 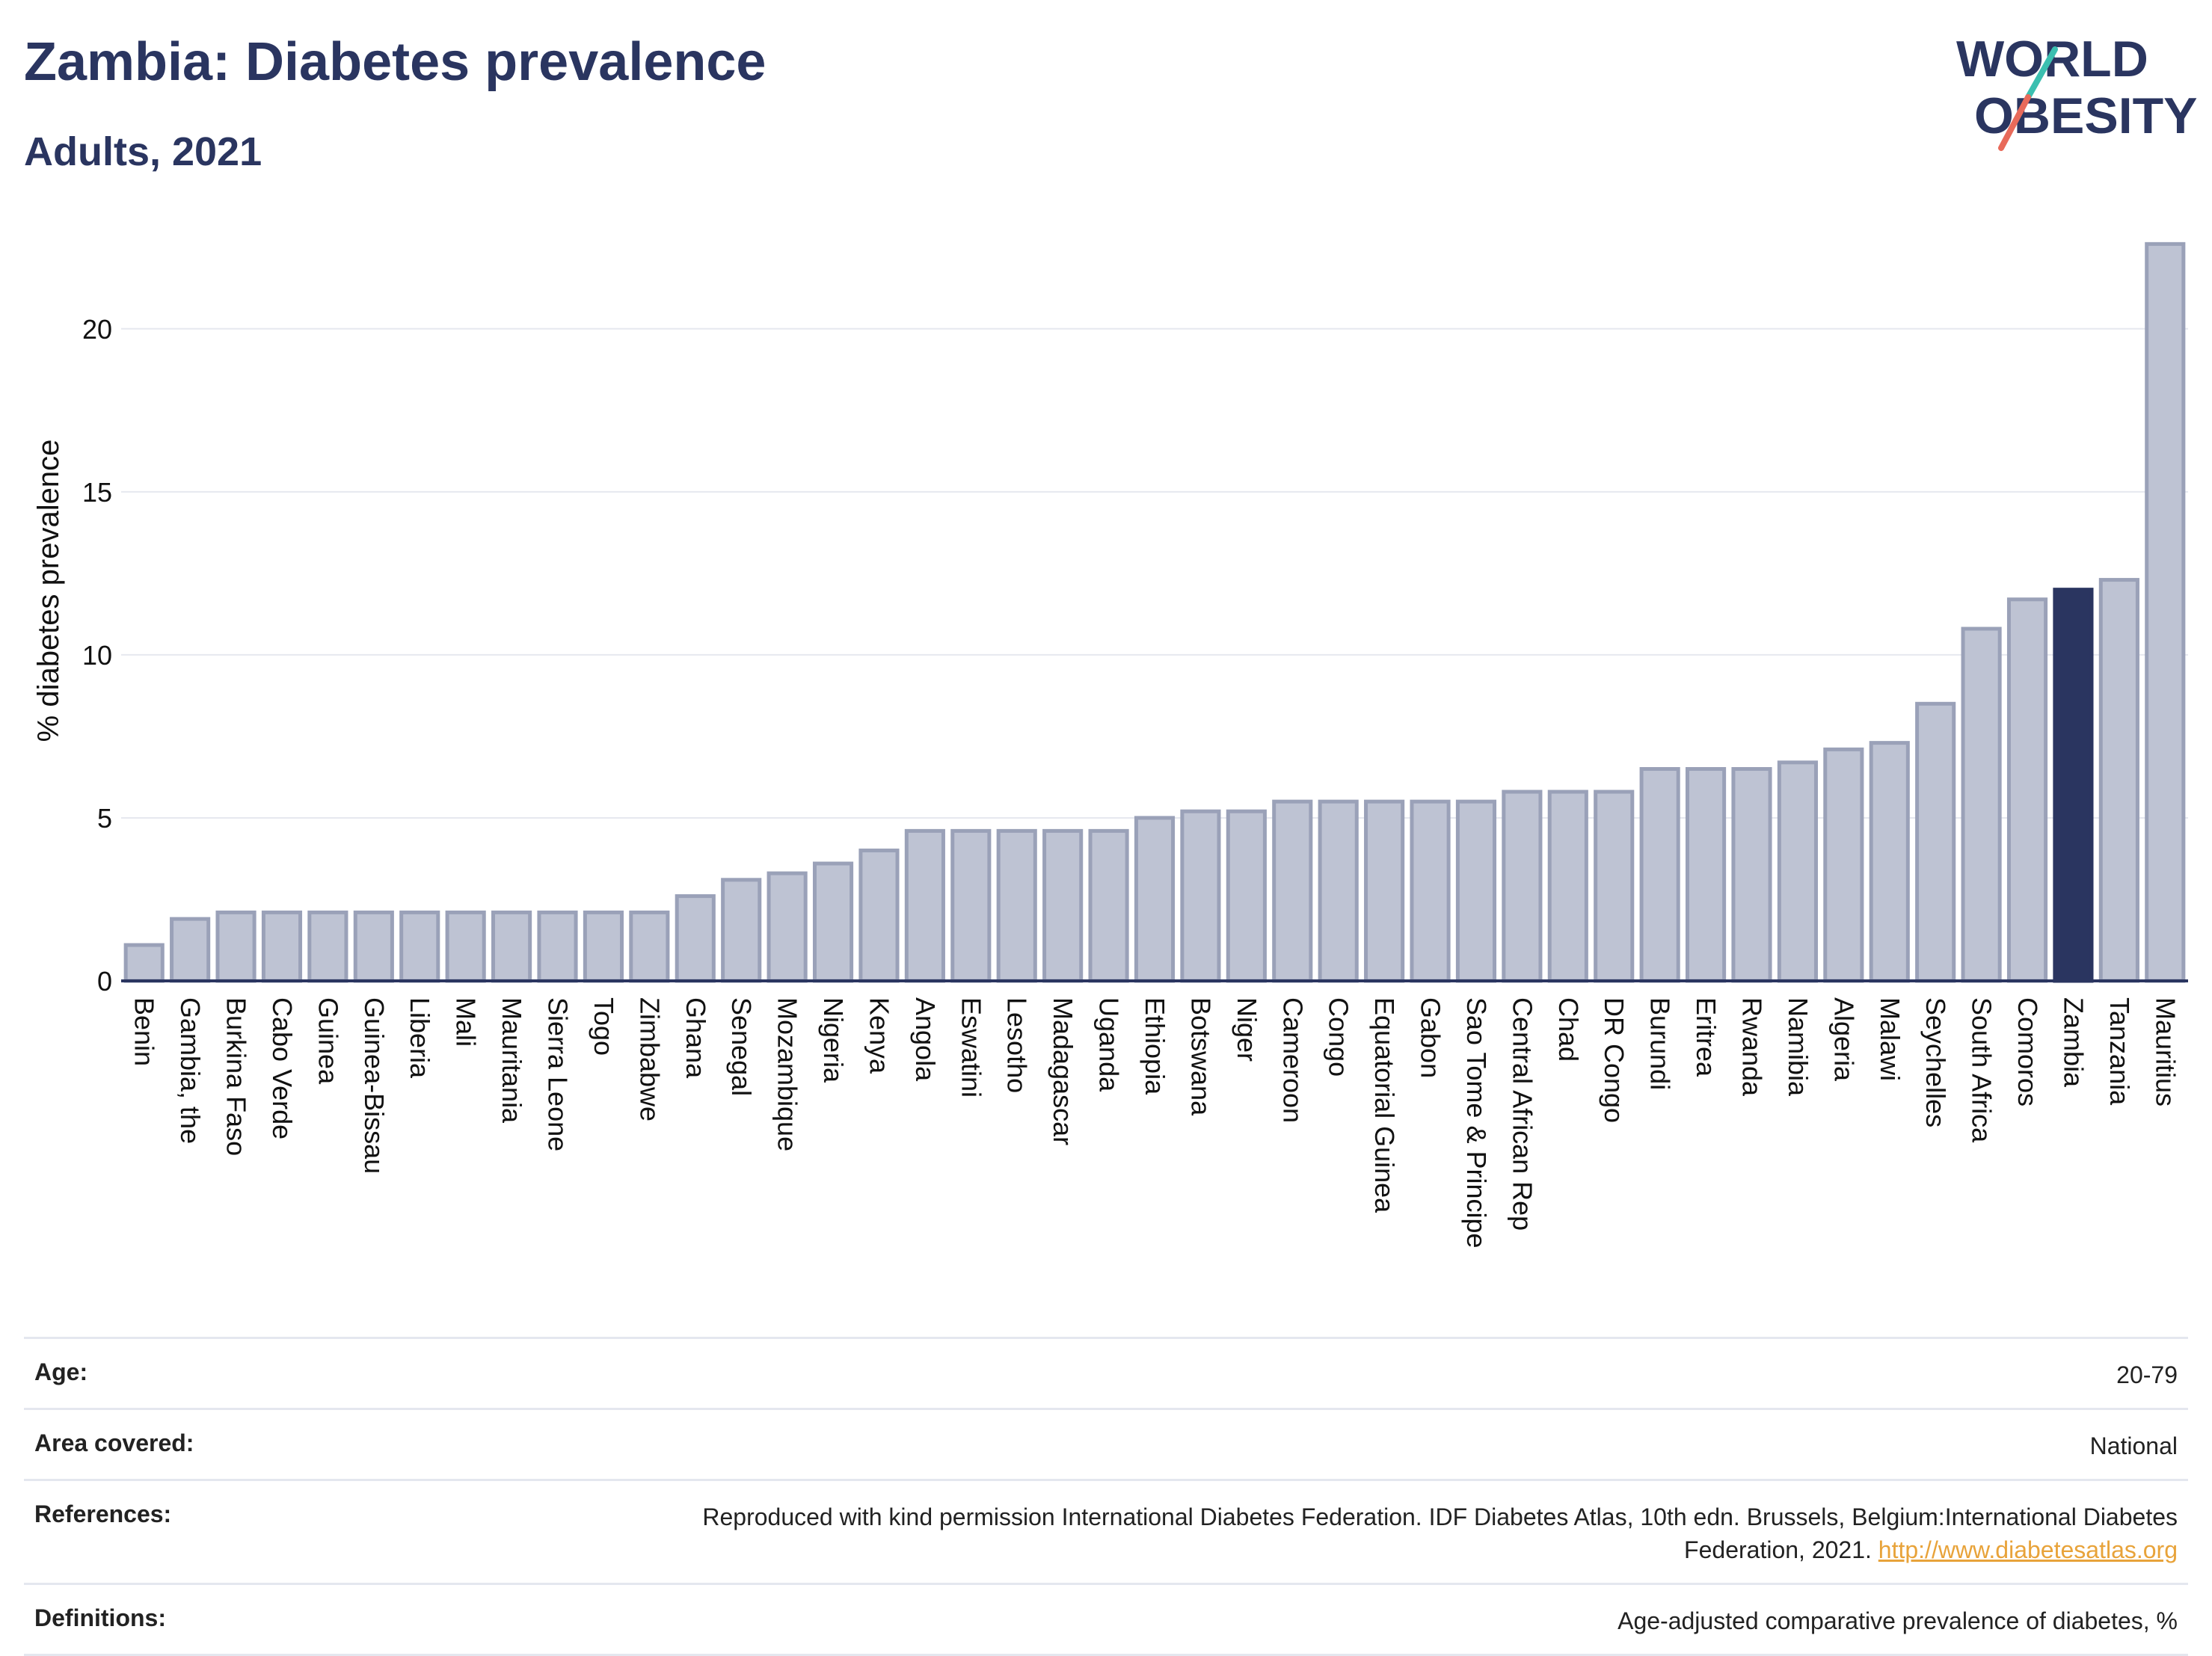 I want to click on x-tick-label: Senegal, so click(x=741, y=1046).